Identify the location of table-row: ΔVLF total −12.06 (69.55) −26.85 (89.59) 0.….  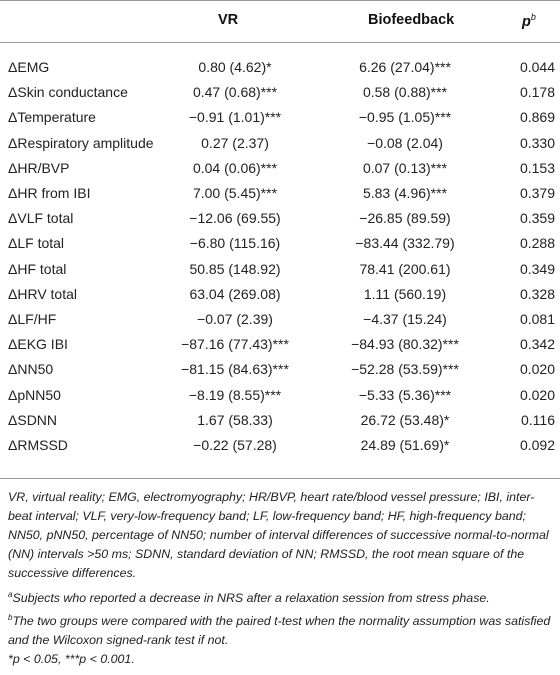
(280, 218).